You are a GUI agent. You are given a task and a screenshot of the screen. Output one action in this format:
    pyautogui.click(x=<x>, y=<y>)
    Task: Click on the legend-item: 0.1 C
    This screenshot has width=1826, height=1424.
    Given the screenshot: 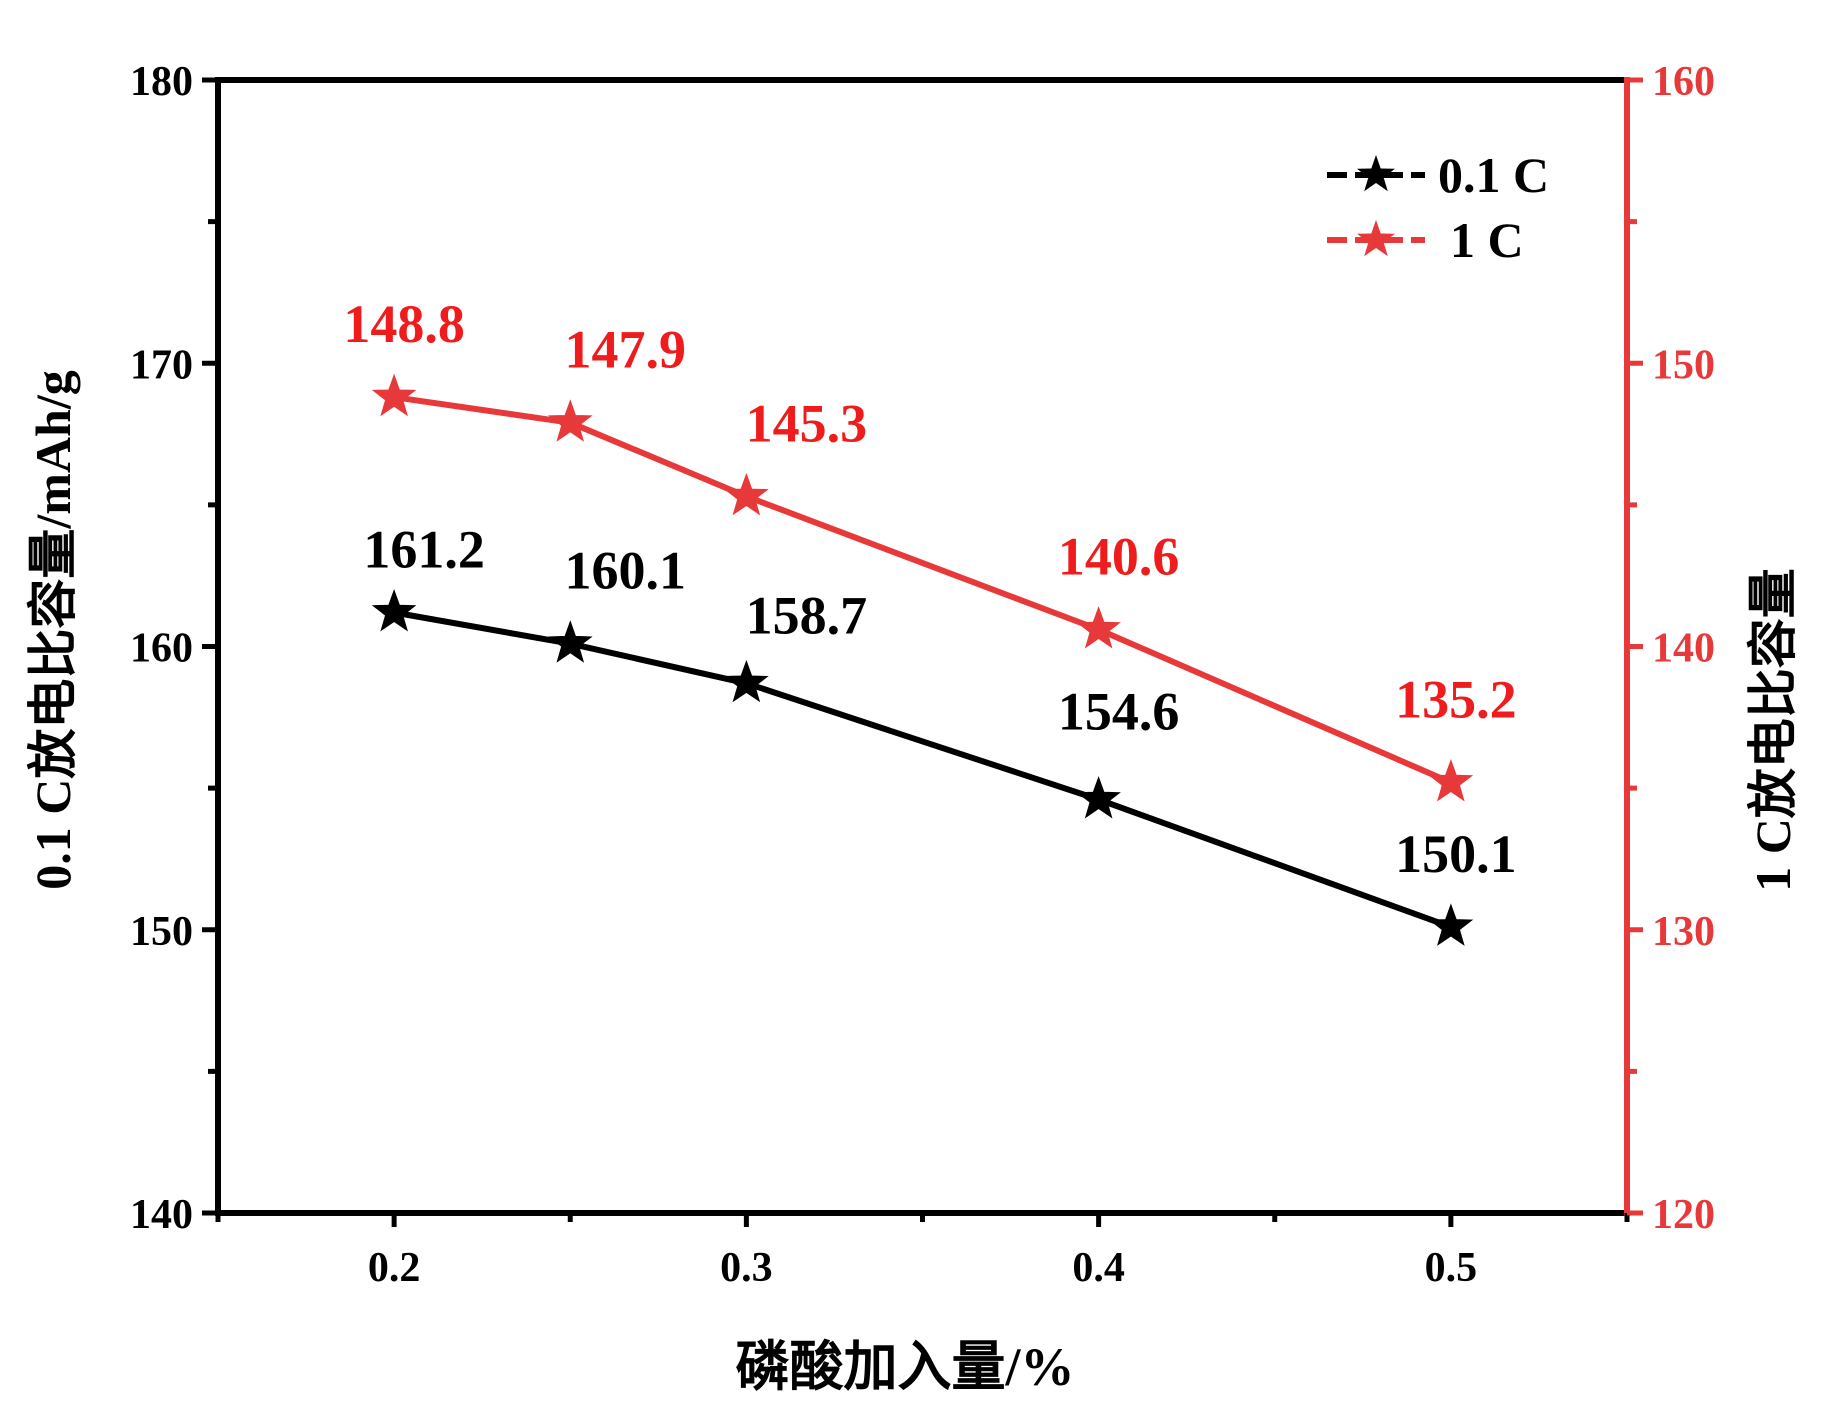 What is the action you would take?
    pyautogui.click(x=1438, y=175)
    